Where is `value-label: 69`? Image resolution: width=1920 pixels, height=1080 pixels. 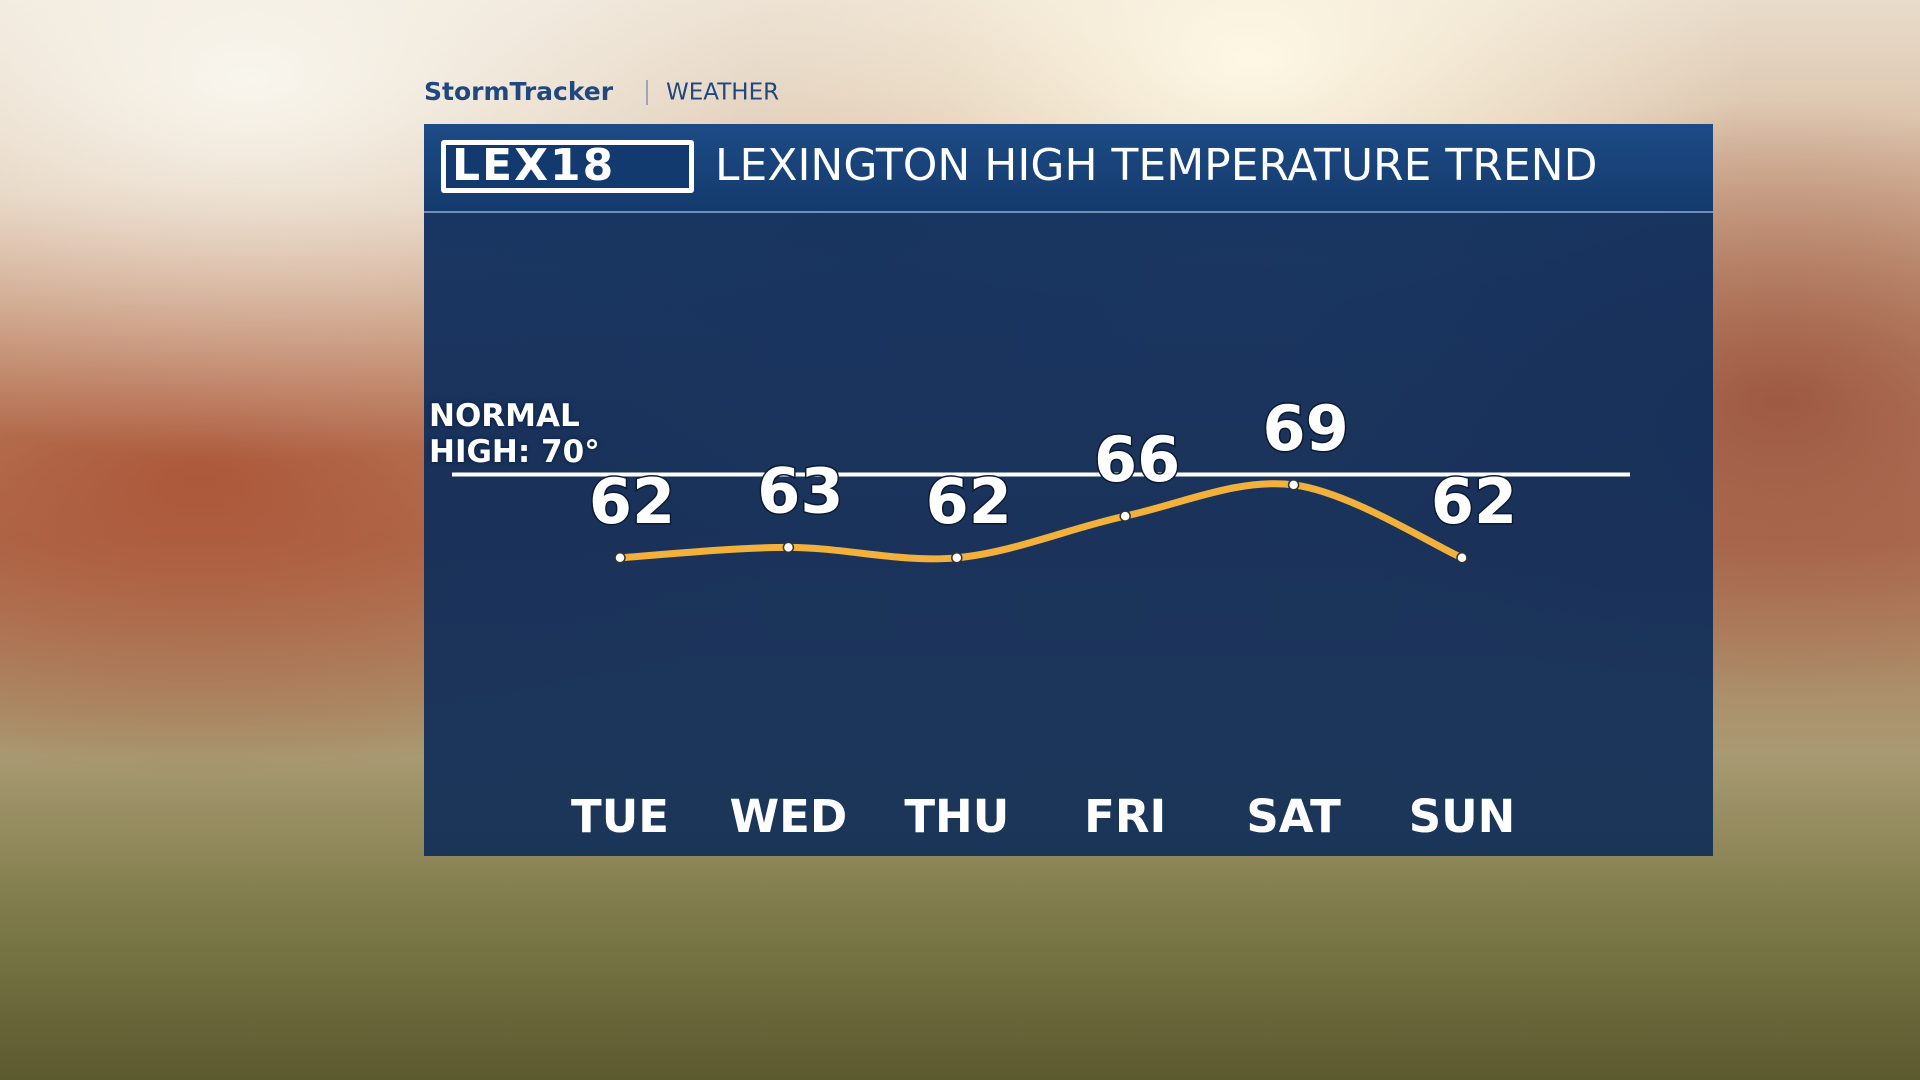 value-label: 69 is located at coordinates (1305, 428).